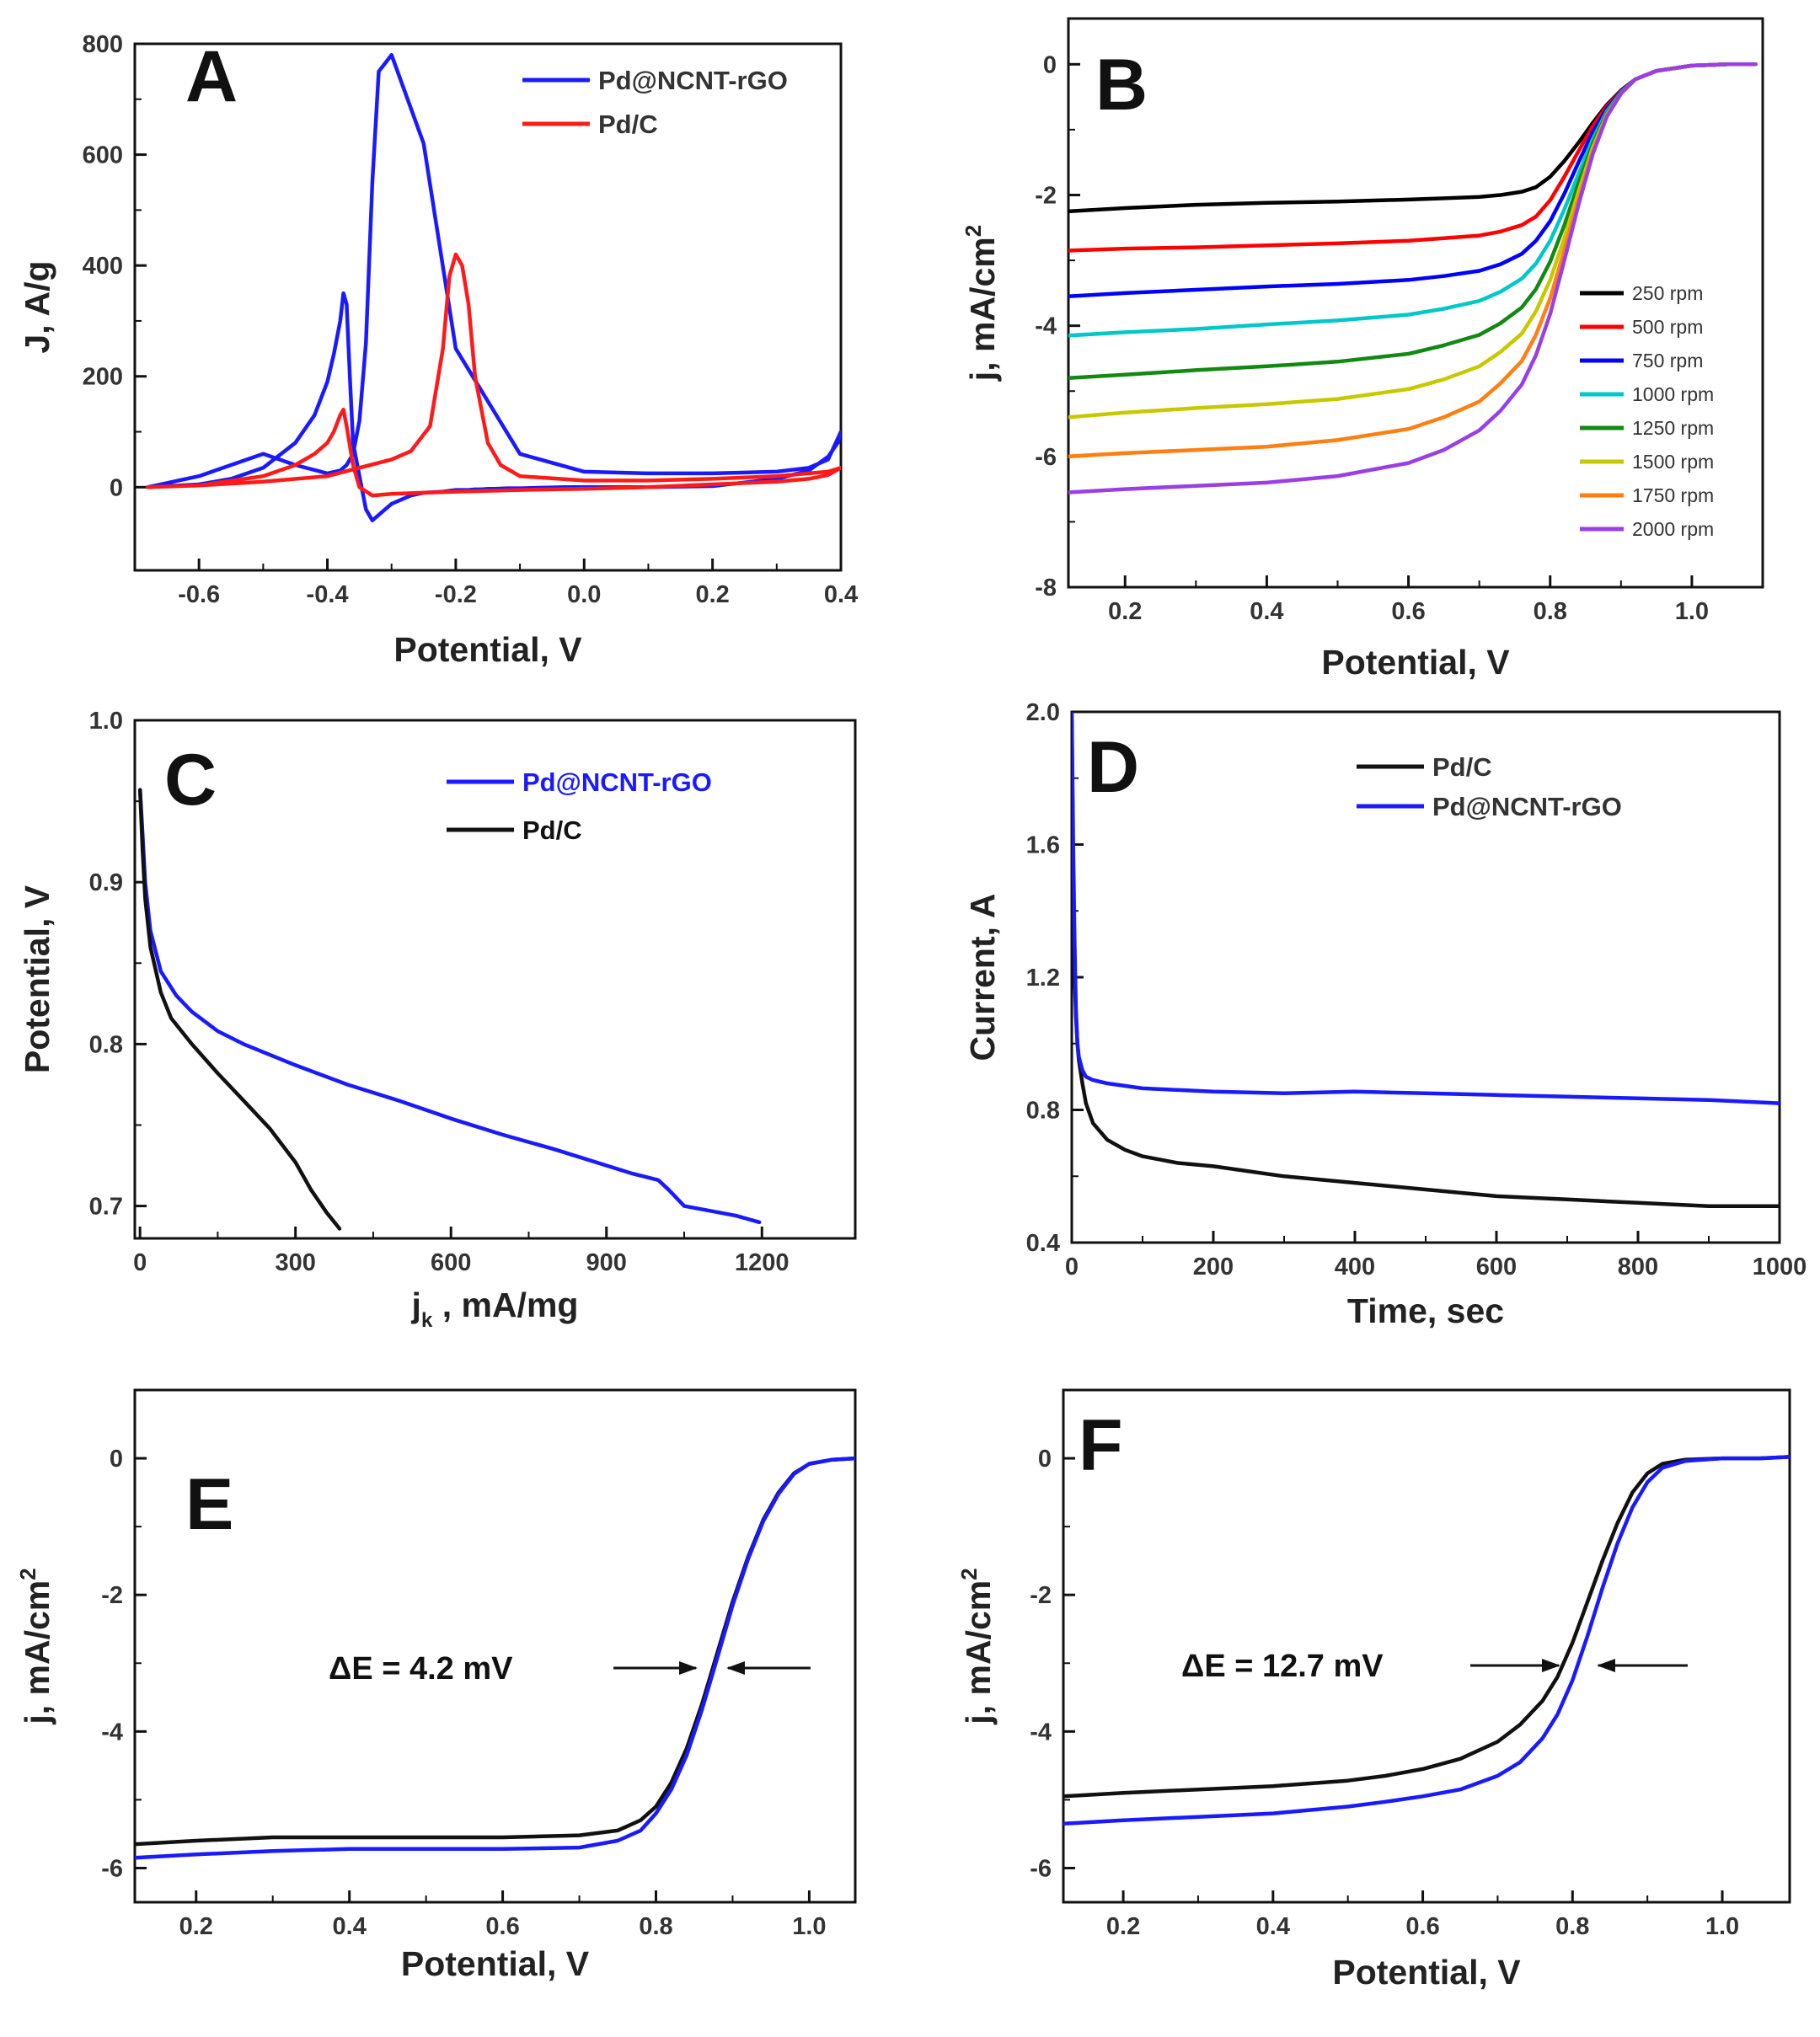 This screenshot has width=1820, height=2037. What do you see at coordinates (1043, 1111) in the screenshot?
I see `y-tick-label: 0.8` at bounding box center [1043, 1111].